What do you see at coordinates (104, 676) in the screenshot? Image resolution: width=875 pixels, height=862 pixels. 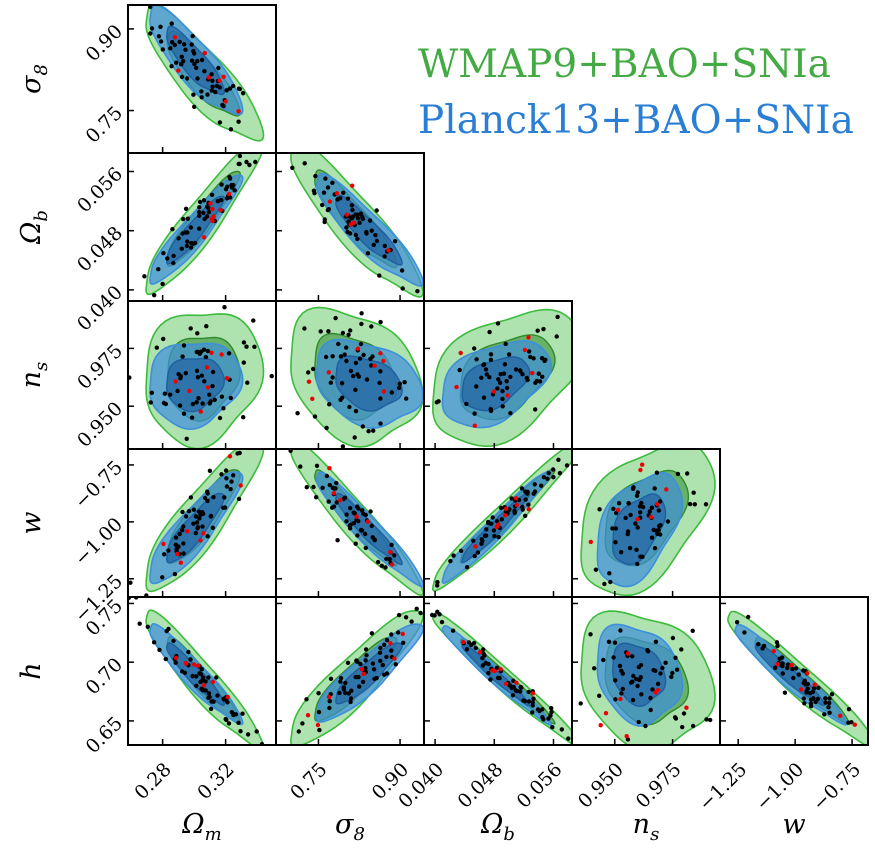 I see `y-tick-label: 0.70` at bounding box center [104, 676].